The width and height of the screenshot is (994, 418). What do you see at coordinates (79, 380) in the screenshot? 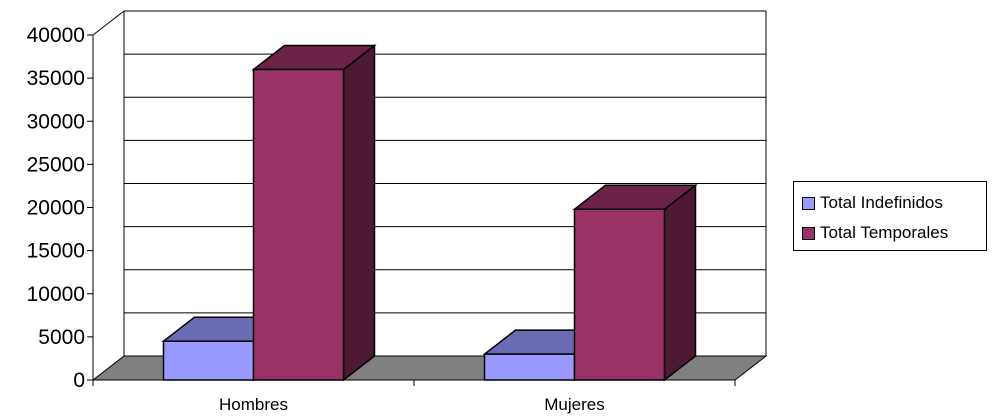
I see `y-tick-label: 0` at bounding box center [79, 380].